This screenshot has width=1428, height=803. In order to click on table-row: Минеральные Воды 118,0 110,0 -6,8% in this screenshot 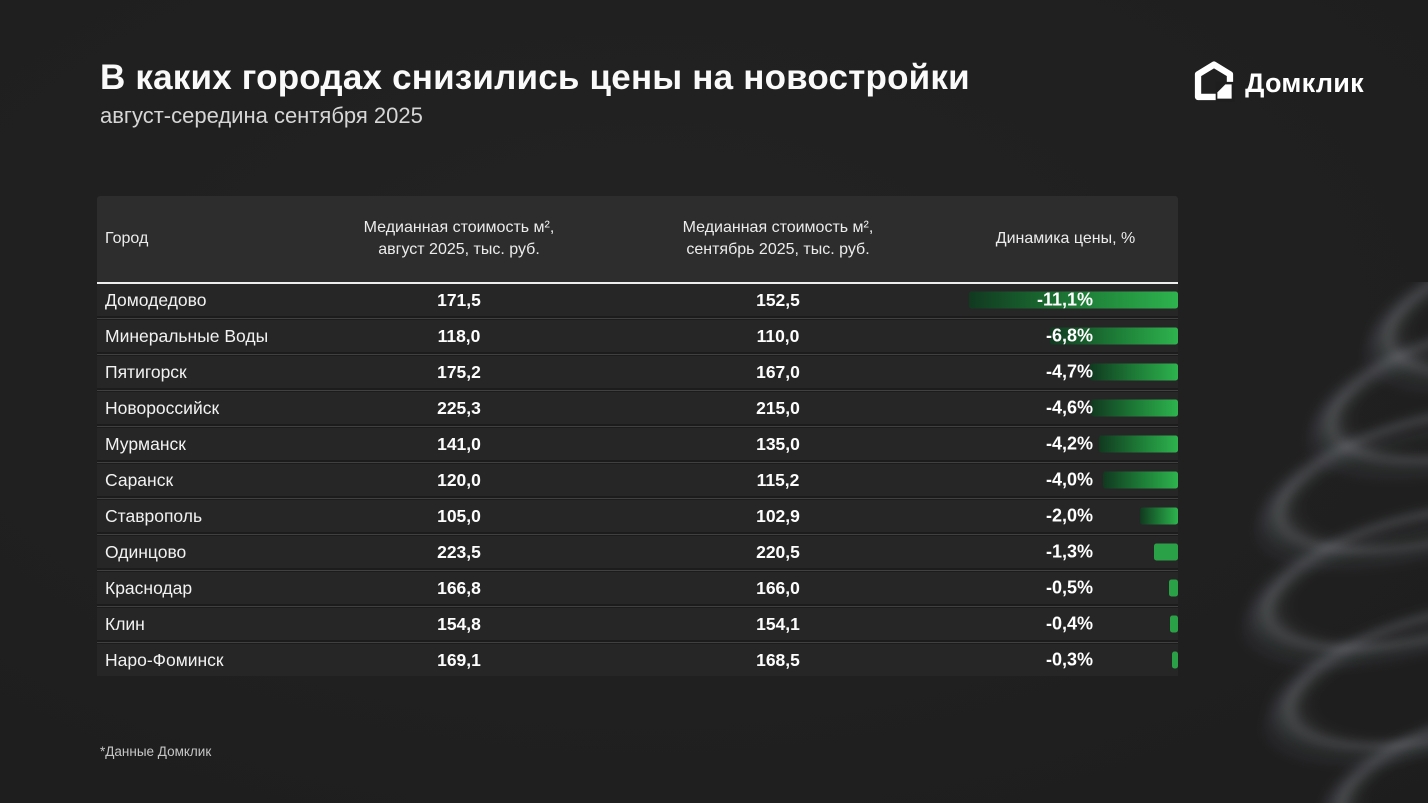, I will do `click(637, 336)`.